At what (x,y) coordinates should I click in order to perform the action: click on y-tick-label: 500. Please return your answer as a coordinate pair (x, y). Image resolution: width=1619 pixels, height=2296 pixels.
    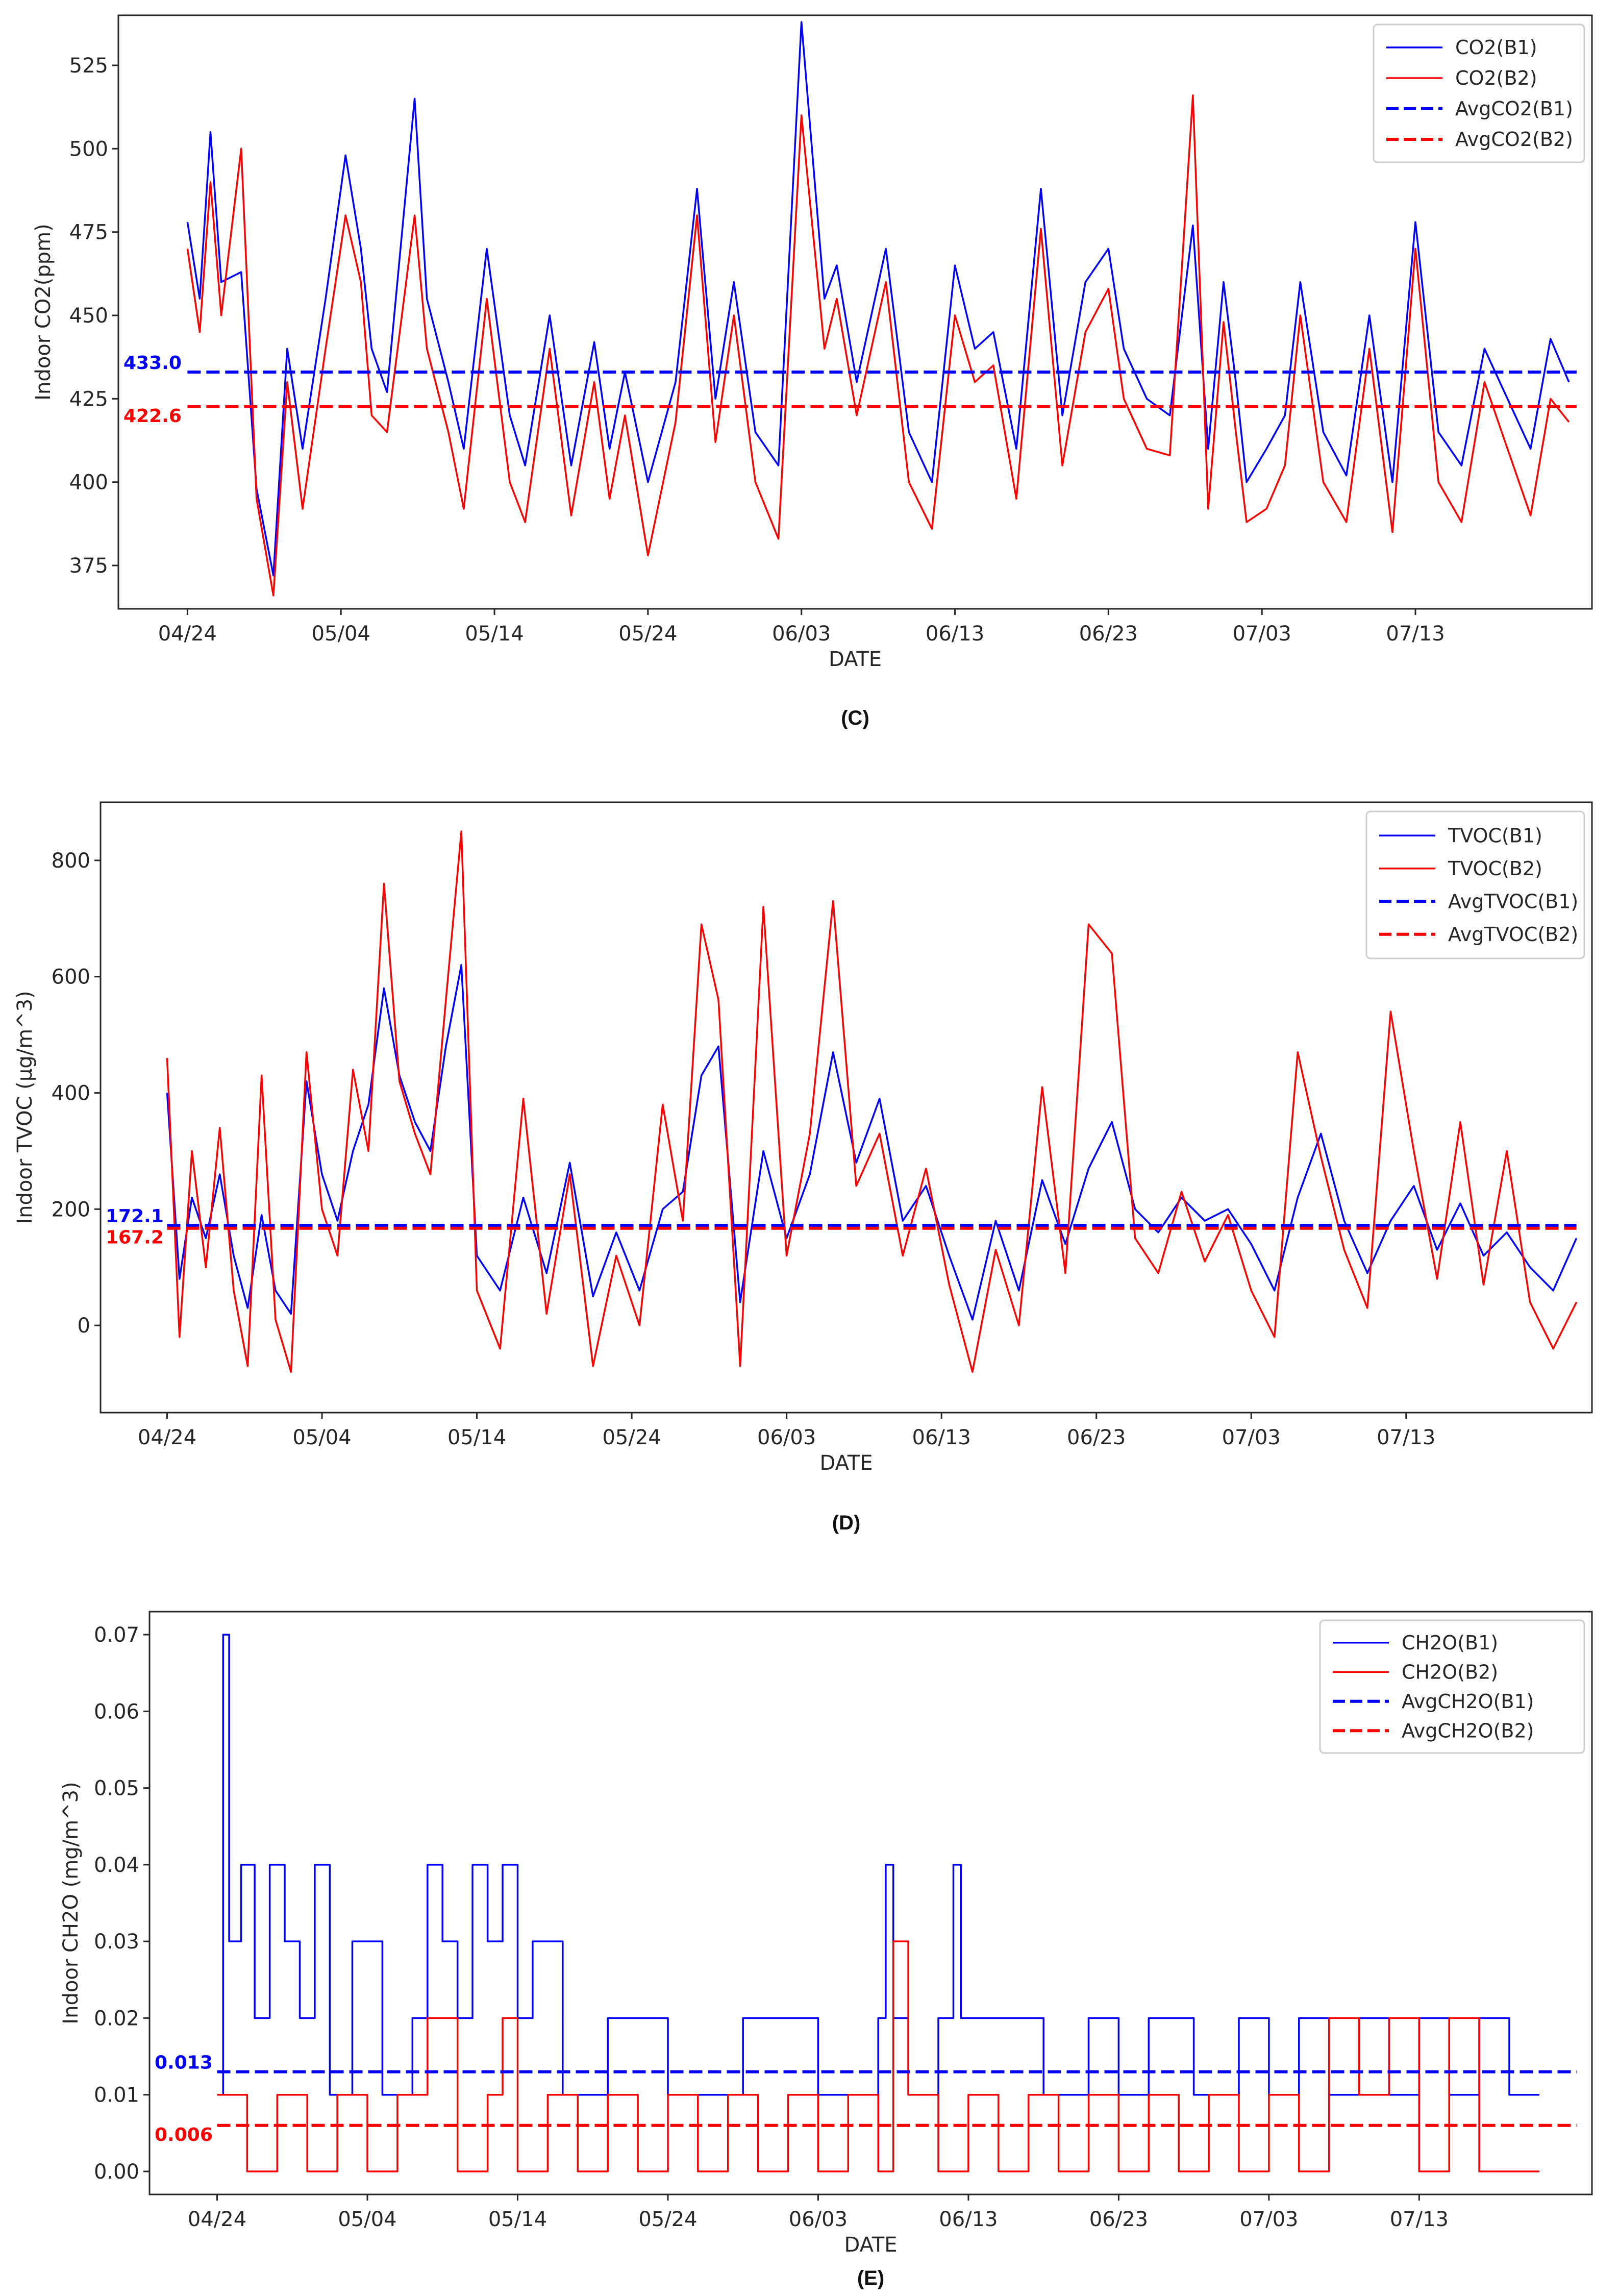
    Looking at the image, I should click on (89, 149).